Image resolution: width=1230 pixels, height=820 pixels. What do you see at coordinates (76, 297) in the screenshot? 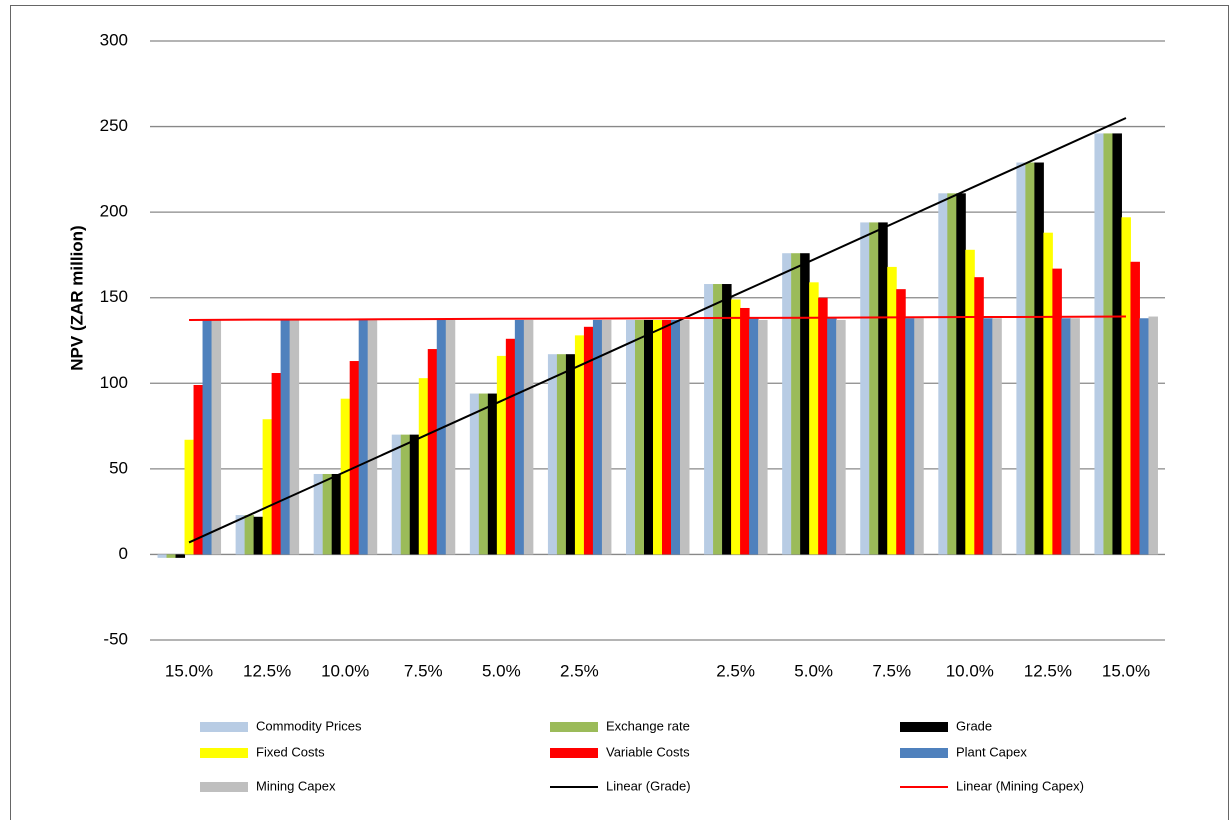
I see `y-axis-label: NPV (ZAR million)` at bounding box center [76, 297].